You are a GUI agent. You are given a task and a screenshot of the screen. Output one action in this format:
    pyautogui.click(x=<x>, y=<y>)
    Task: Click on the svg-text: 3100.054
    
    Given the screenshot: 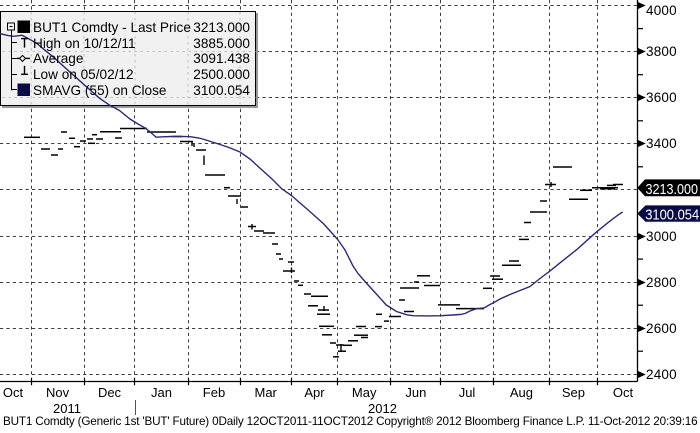 What is the action you would take?
    pyautogui.click(x=672, y=215)
    